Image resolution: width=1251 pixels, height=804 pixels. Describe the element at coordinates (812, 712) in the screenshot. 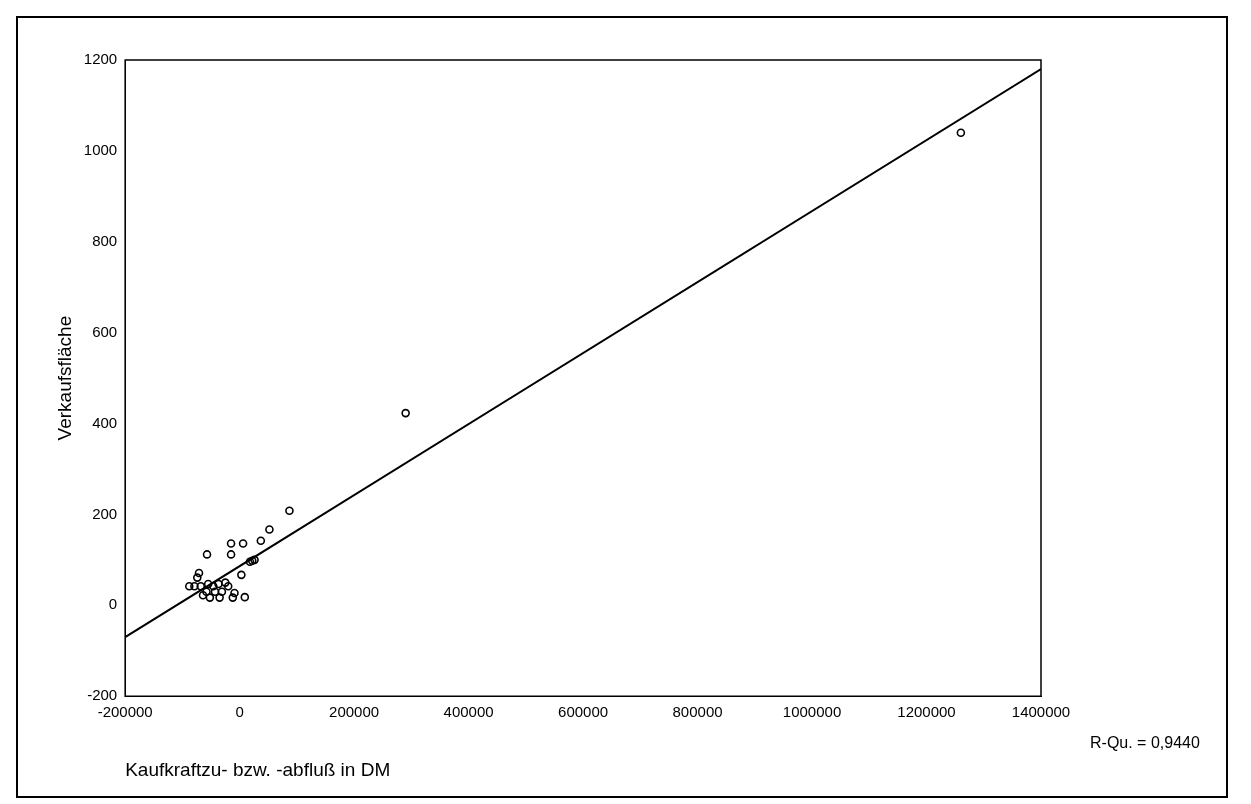

I see `x-tick-label: 1000000` at that location.